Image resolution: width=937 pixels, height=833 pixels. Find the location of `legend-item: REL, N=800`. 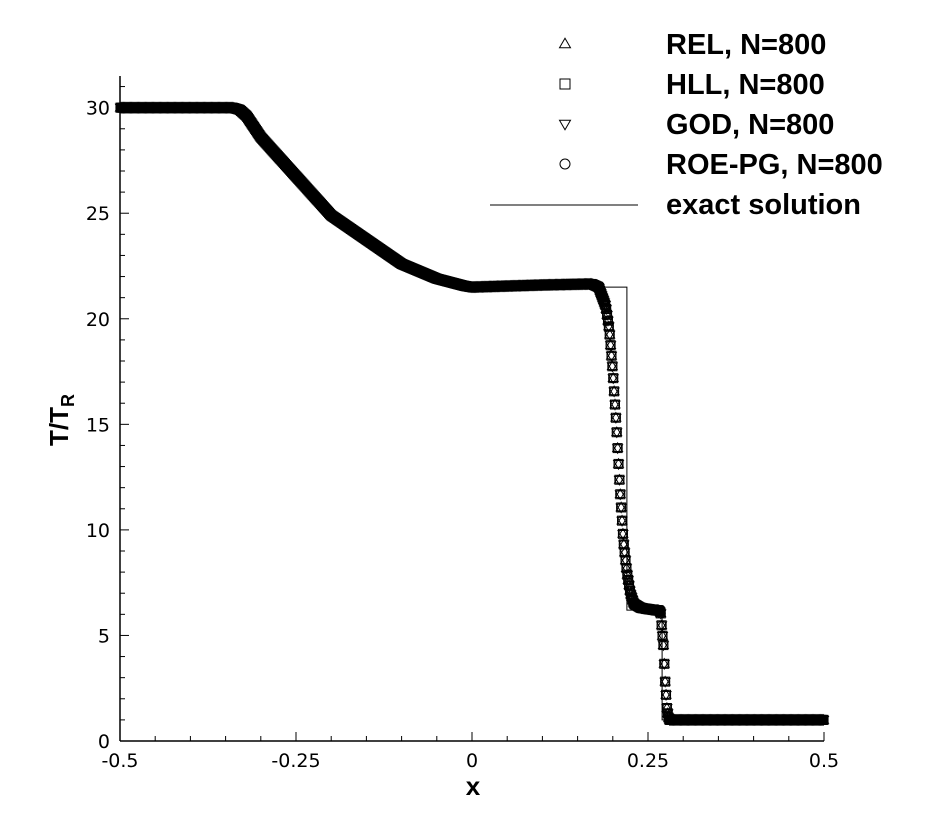

legend-item: REL, N=800 is located at coordinates (692, 45).